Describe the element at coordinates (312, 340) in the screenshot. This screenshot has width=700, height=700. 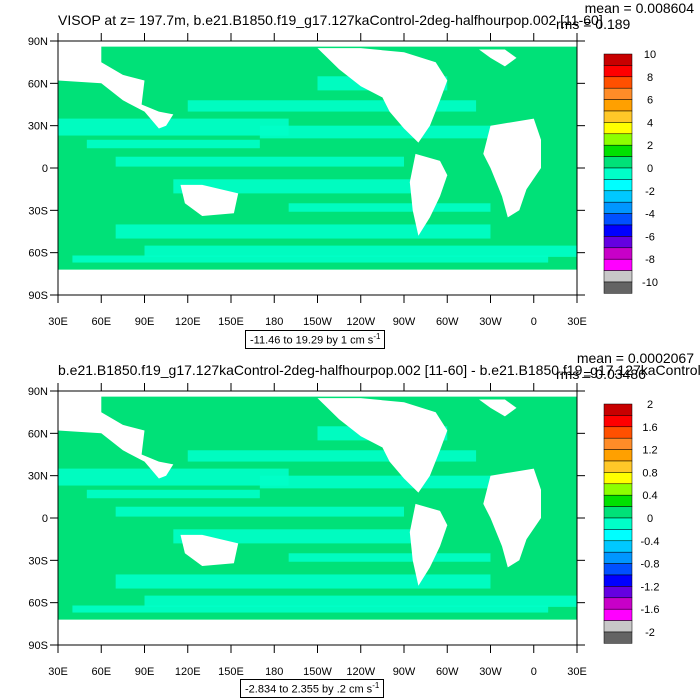
I see `range-text: -11.46 to 19.29 by 1 cm s` at that location.